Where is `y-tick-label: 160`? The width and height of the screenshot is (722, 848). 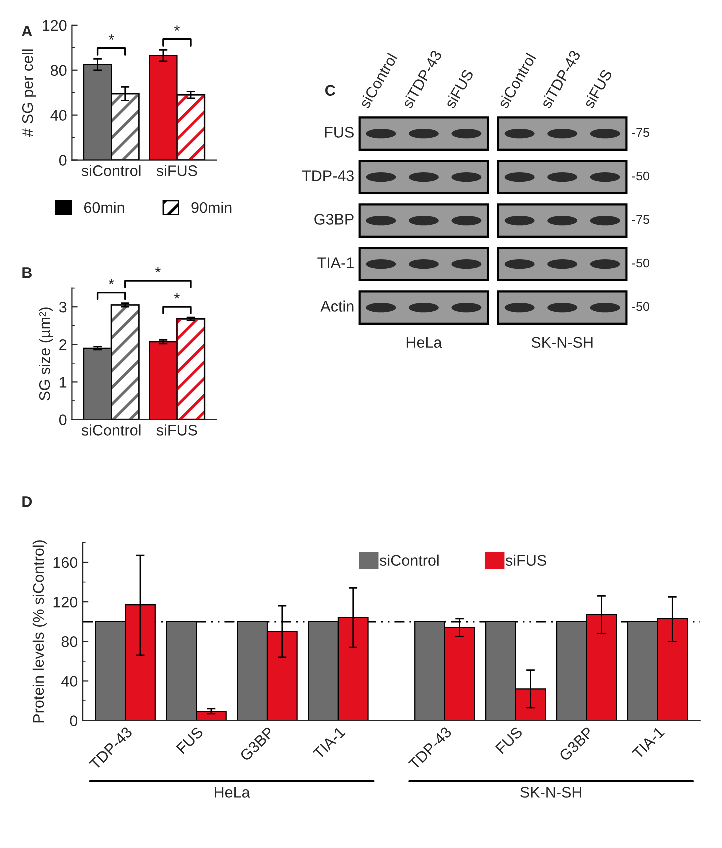 y-tick-label: 160 is located at coordinates (66, 562).